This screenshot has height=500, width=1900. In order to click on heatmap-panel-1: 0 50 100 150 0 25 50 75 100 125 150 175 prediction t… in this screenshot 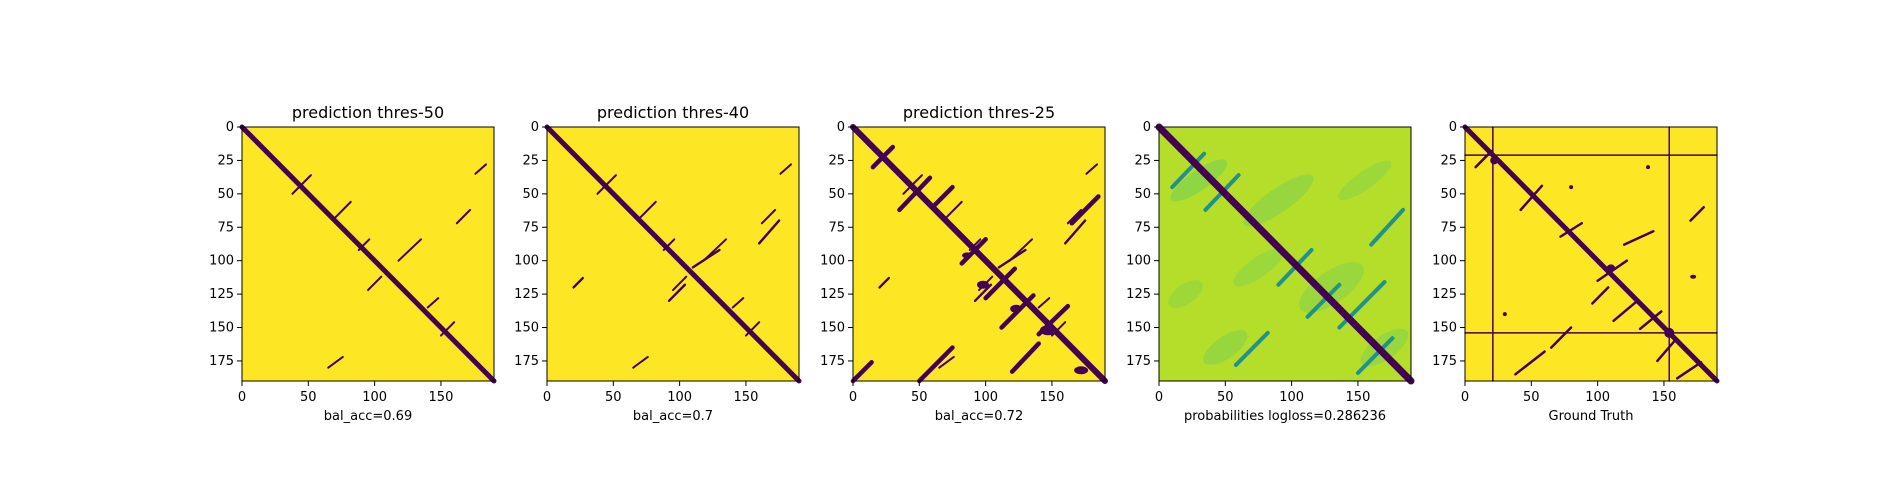, I will do `click(353, 263)`.